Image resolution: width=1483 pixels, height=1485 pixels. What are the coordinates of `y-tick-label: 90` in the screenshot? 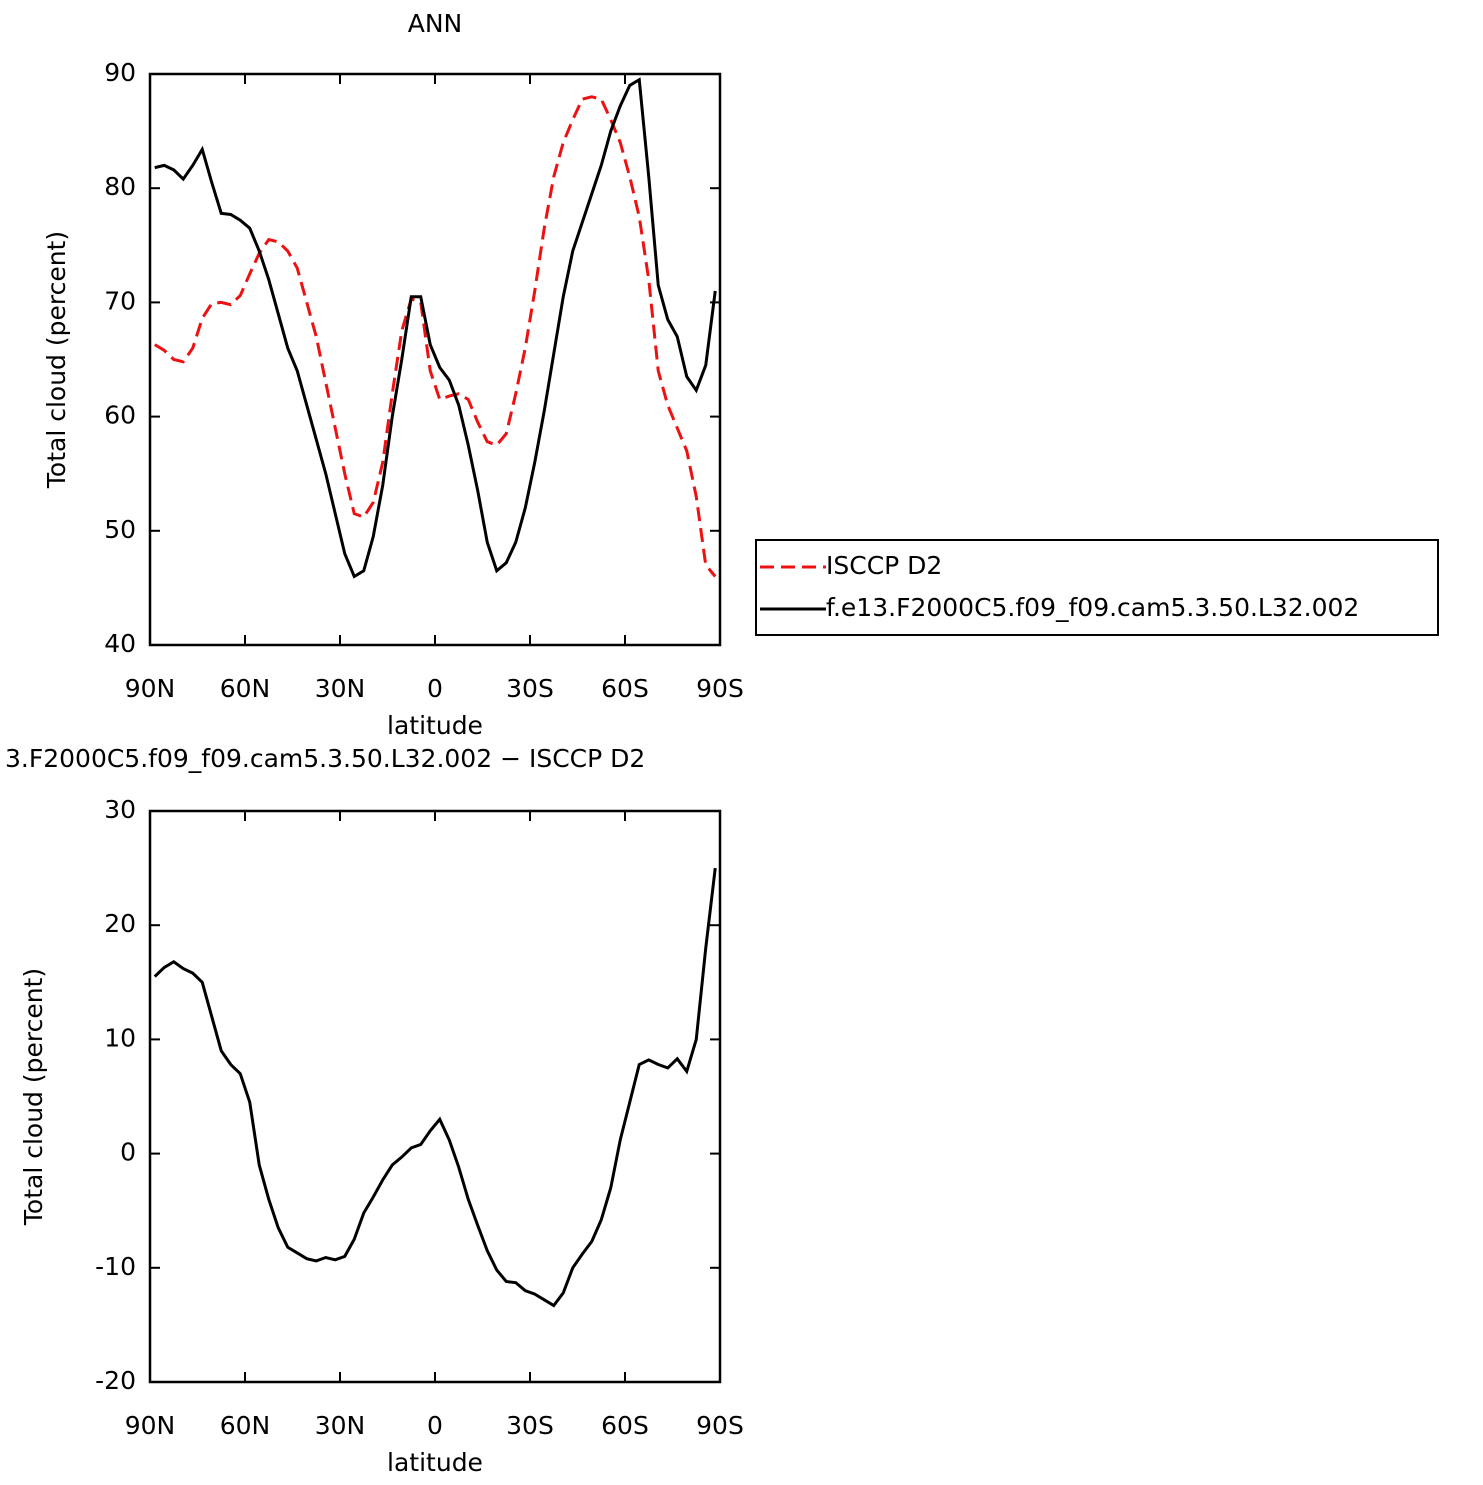 It's located at (120, 72).